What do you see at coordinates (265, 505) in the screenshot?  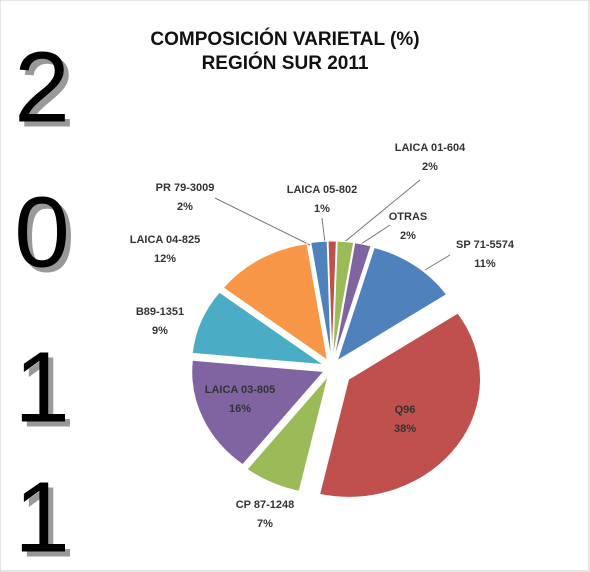 I see `slice-label: CP 87-1248` at bounding box center [265, 505].